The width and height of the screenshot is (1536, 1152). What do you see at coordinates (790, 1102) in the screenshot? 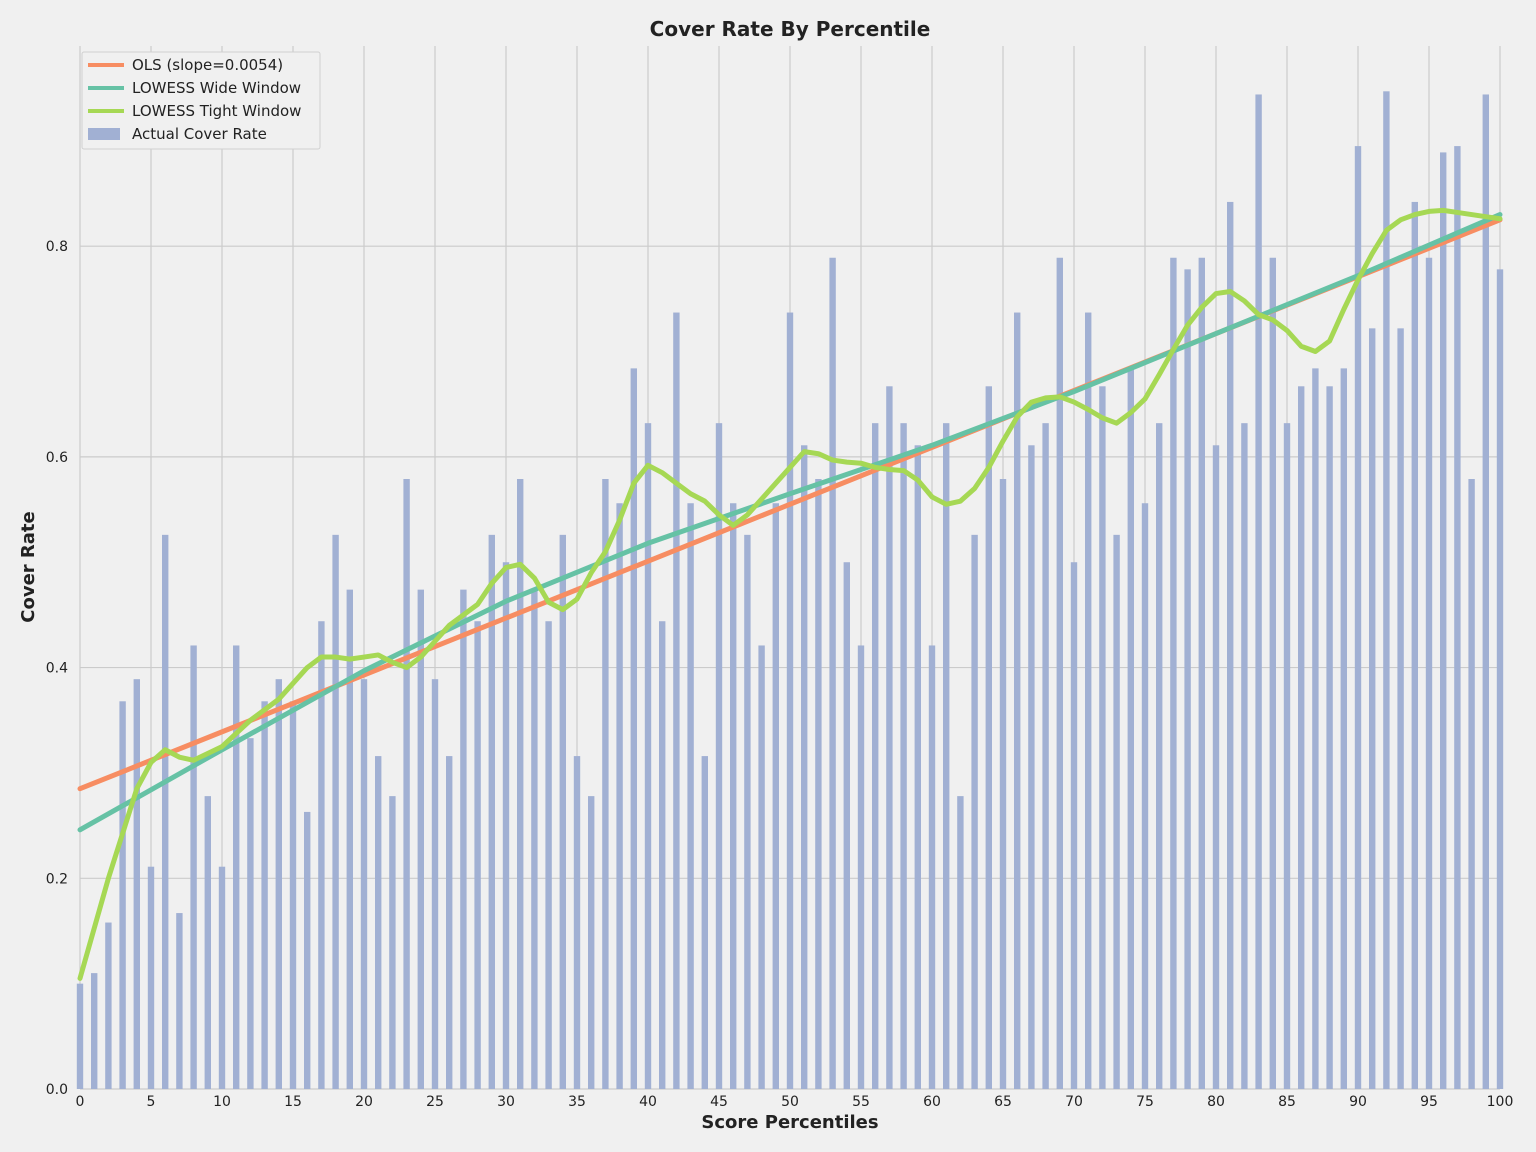
I see `x-tick-label: 50` at bounding box center [790, 1102].